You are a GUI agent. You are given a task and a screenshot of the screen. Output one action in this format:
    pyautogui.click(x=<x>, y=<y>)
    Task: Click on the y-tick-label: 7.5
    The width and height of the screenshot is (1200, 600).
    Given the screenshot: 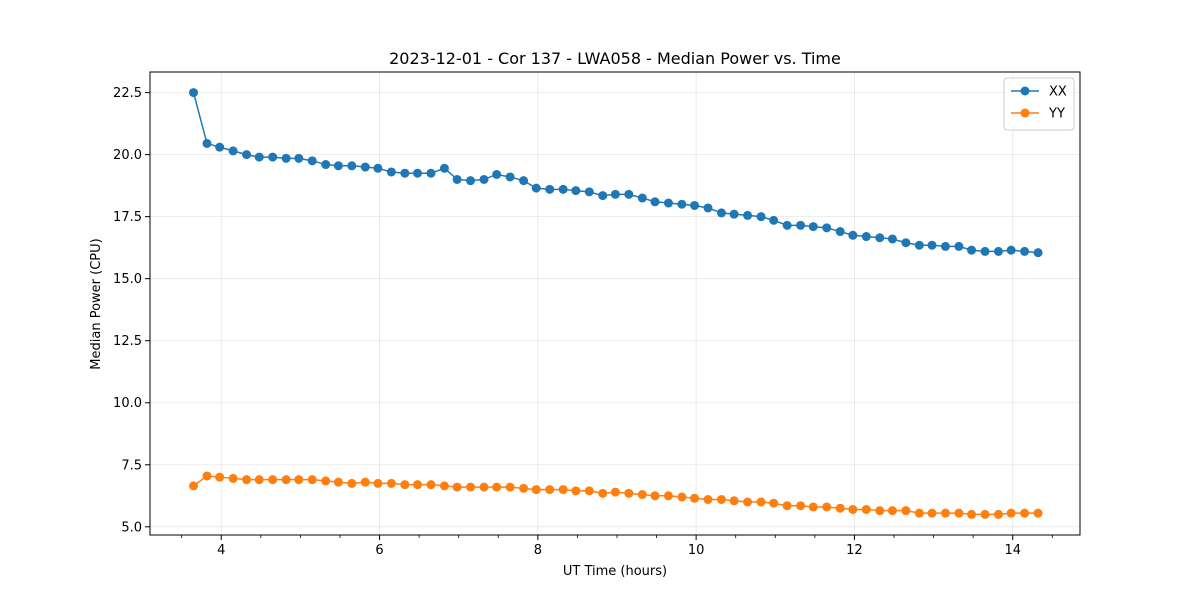 What is the action you would take?
    pyautogui.click(x=131, y=465)
    